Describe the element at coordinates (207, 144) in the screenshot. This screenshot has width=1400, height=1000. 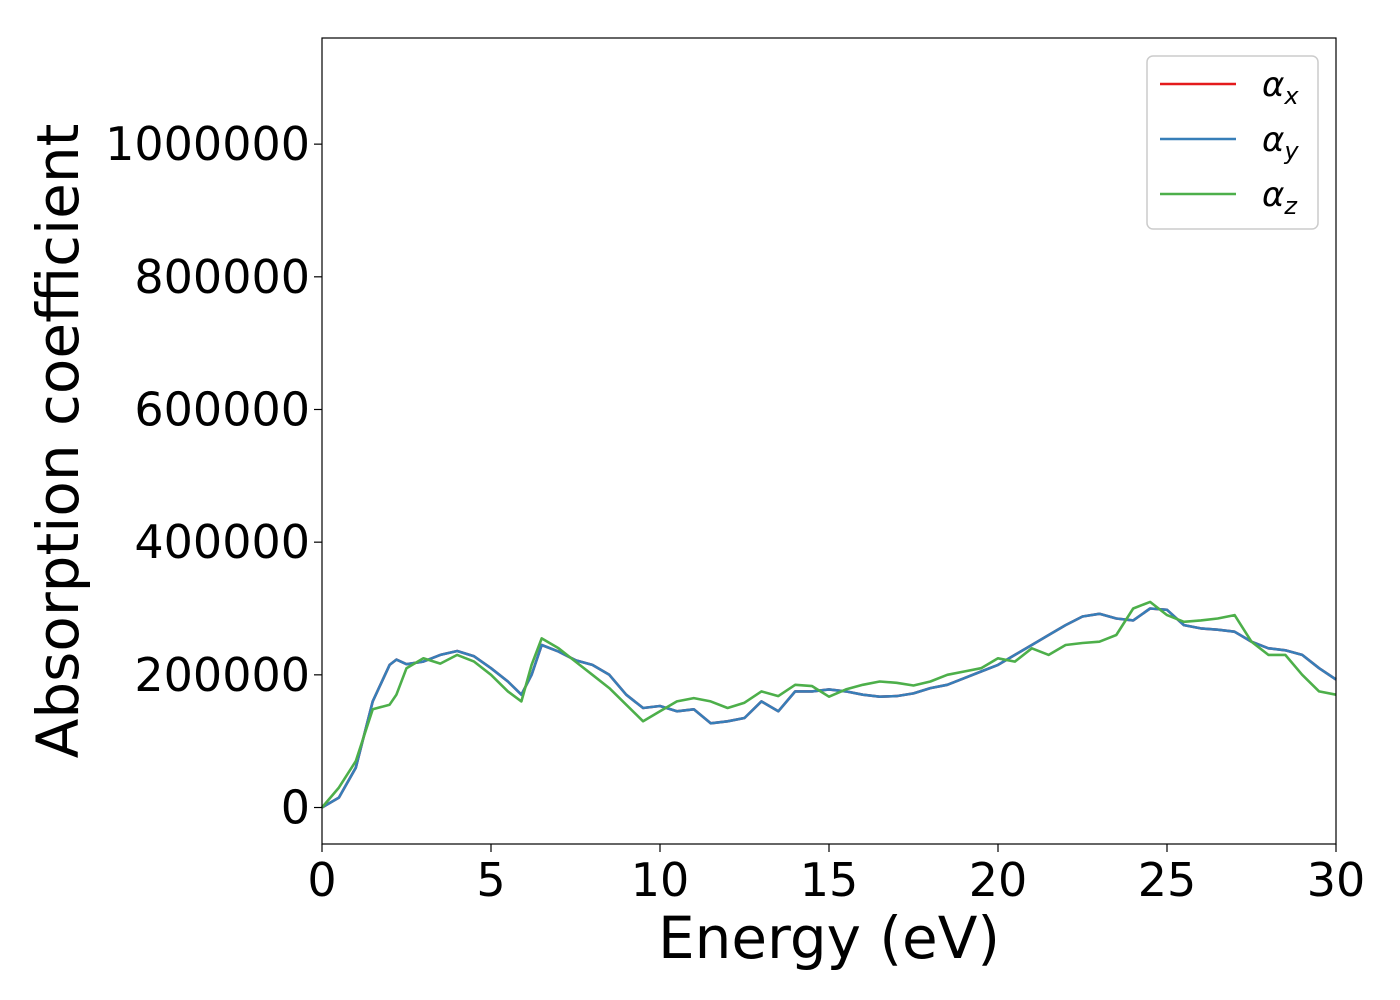
I see `y-tick-label: 1000000` at that location.